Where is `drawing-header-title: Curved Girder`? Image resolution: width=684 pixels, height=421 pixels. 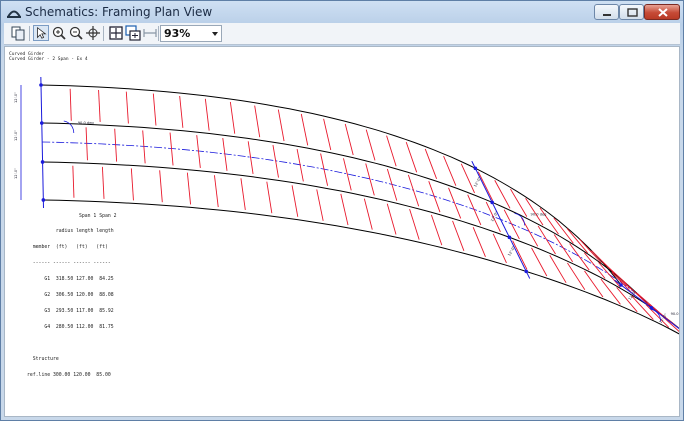 drawing-header-title: Curved Girder is located at coordinates (27, 54).